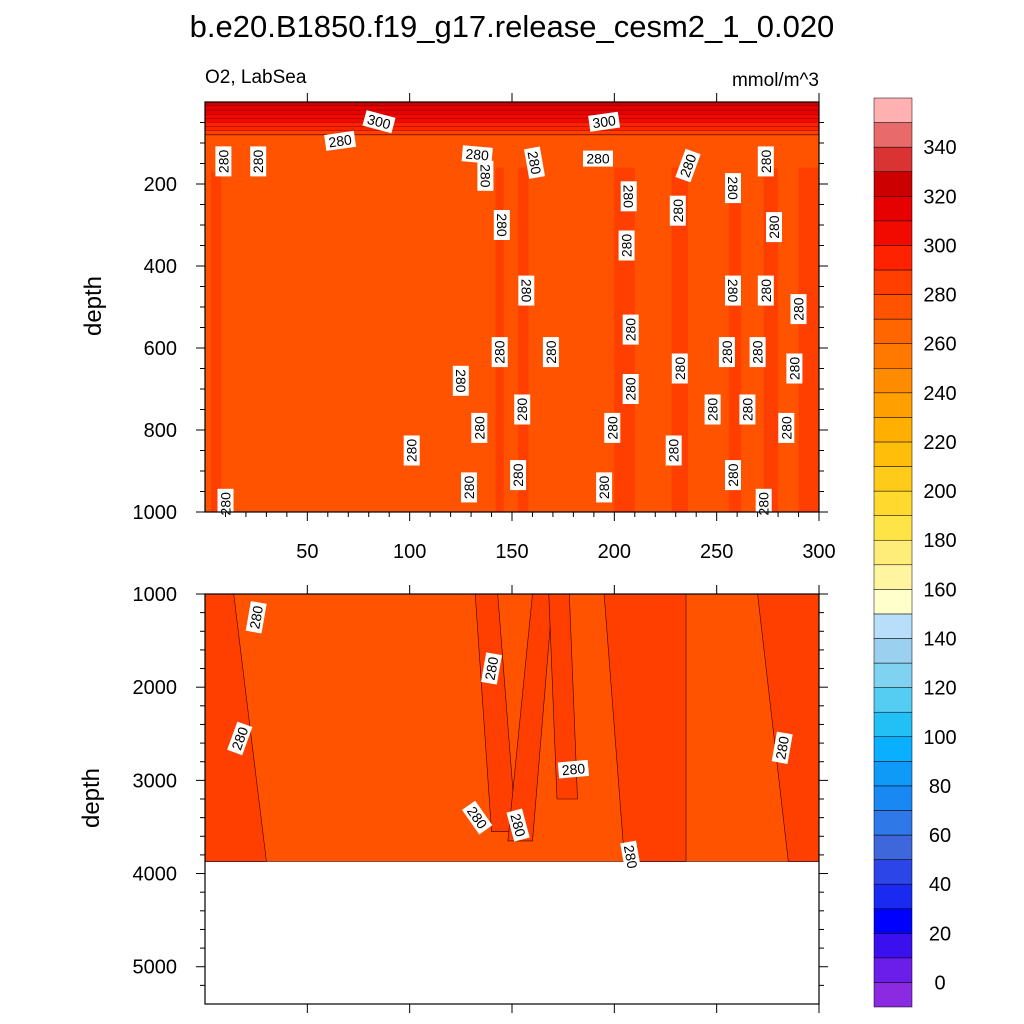 This screenshot has height=1024, width=1024. I want to click on lower-y-tick-label: 4000, so click(155, 875).